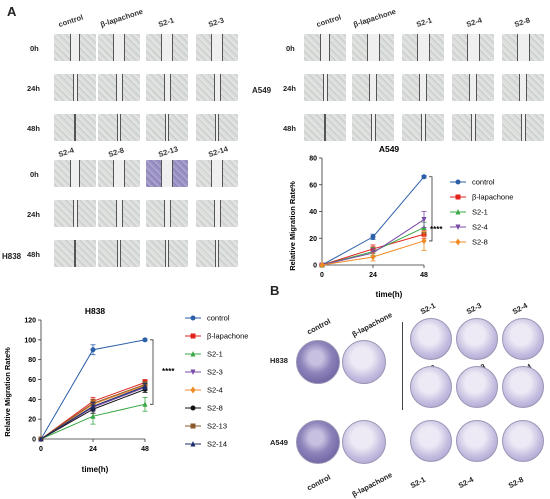 This screenshot has height=499, width=550. What do you see at coordinates (216, 22) in the screenshot?
I see `h838-col-label: S2-3` at bounding box center [216, 22].